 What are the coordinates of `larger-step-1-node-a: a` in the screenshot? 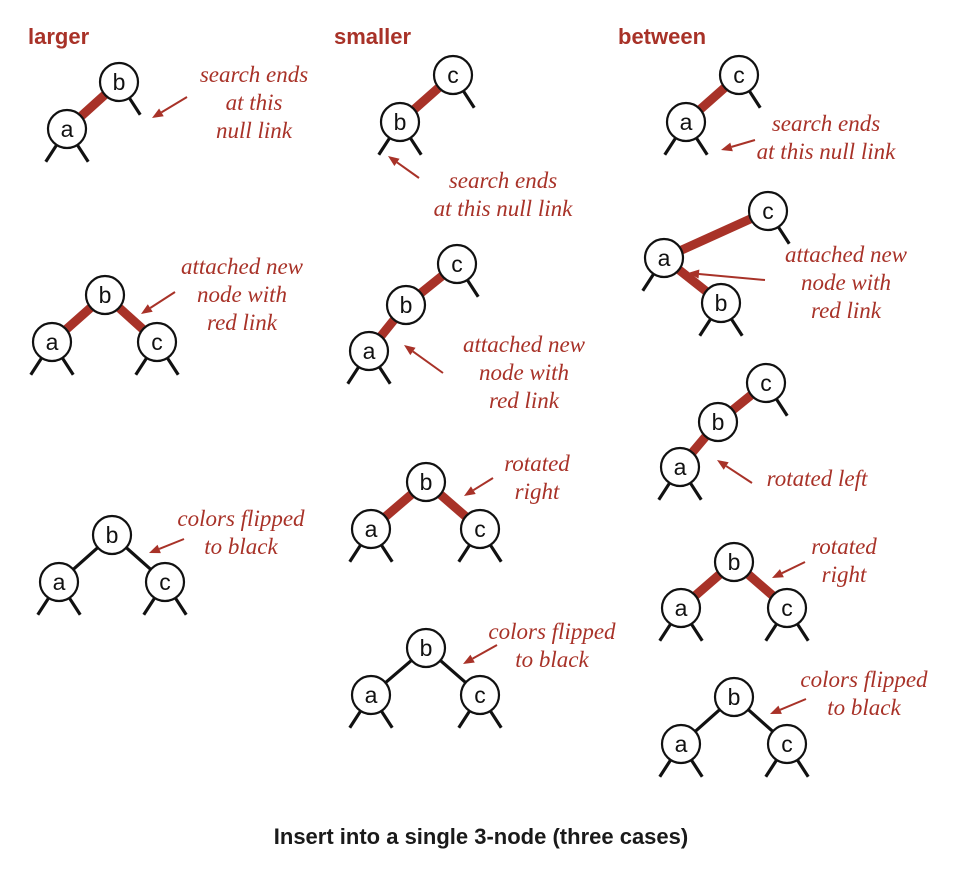 It's located at (67, 129).